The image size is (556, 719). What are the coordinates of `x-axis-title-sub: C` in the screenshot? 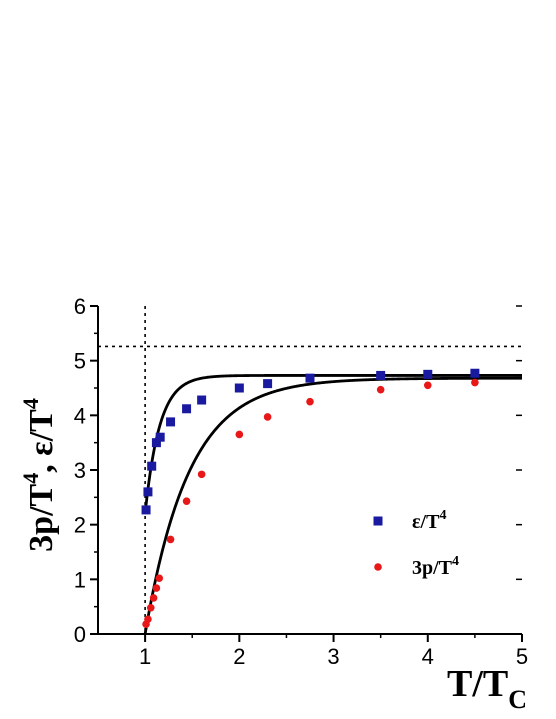 It's located at (517, 699).